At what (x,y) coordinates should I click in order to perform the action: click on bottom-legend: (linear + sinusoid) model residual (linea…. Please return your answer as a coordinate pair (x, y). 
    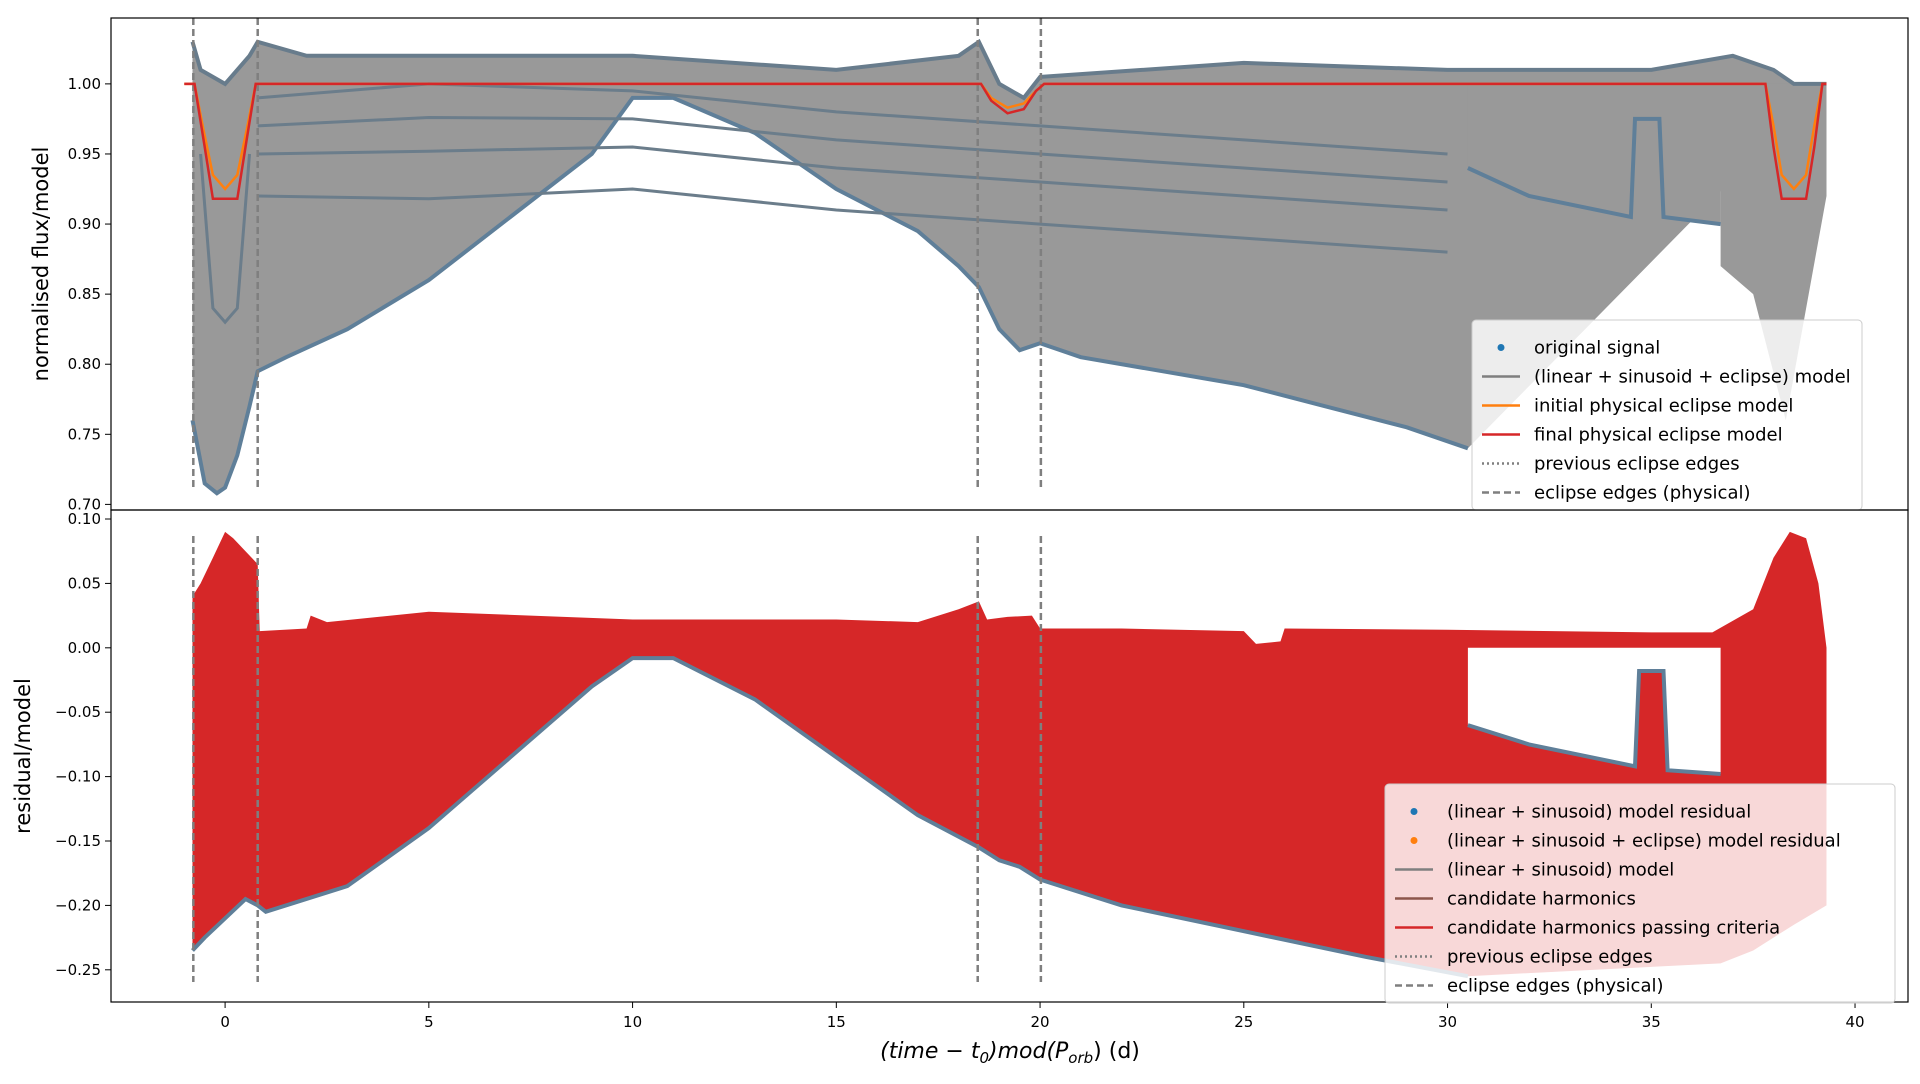
    Looking at the image, I should click on (1640, 893).